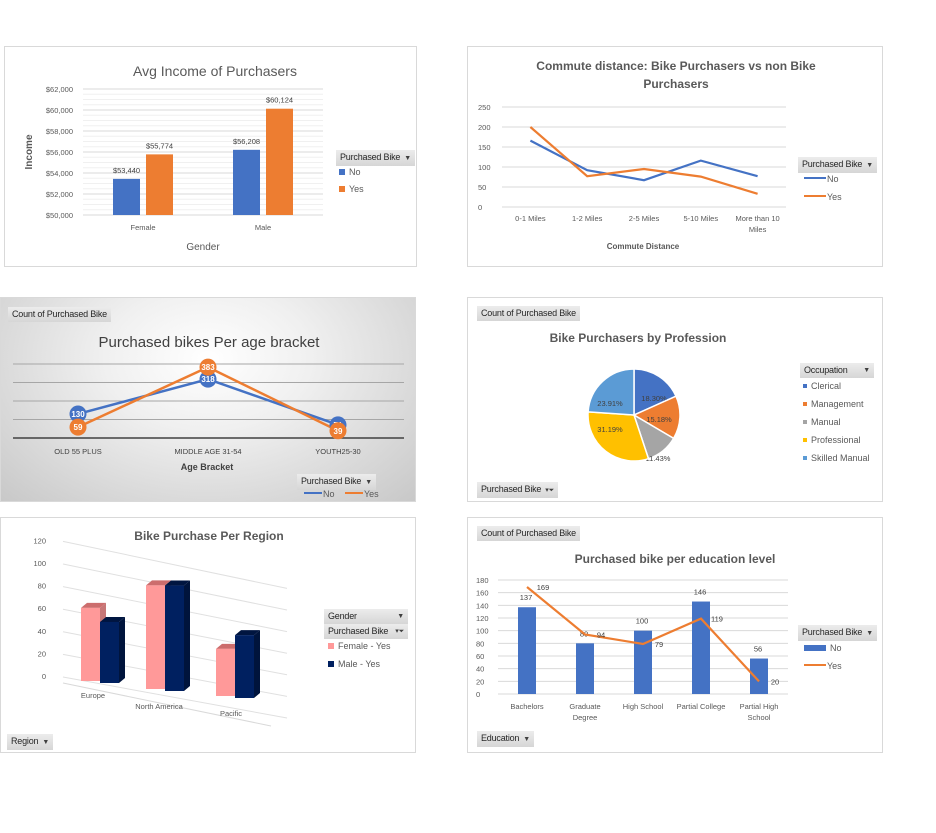  What do you see at coordinates (279, 161) in the screenshot?
I see `bar-yes-male` at bounding box center [279, 161].